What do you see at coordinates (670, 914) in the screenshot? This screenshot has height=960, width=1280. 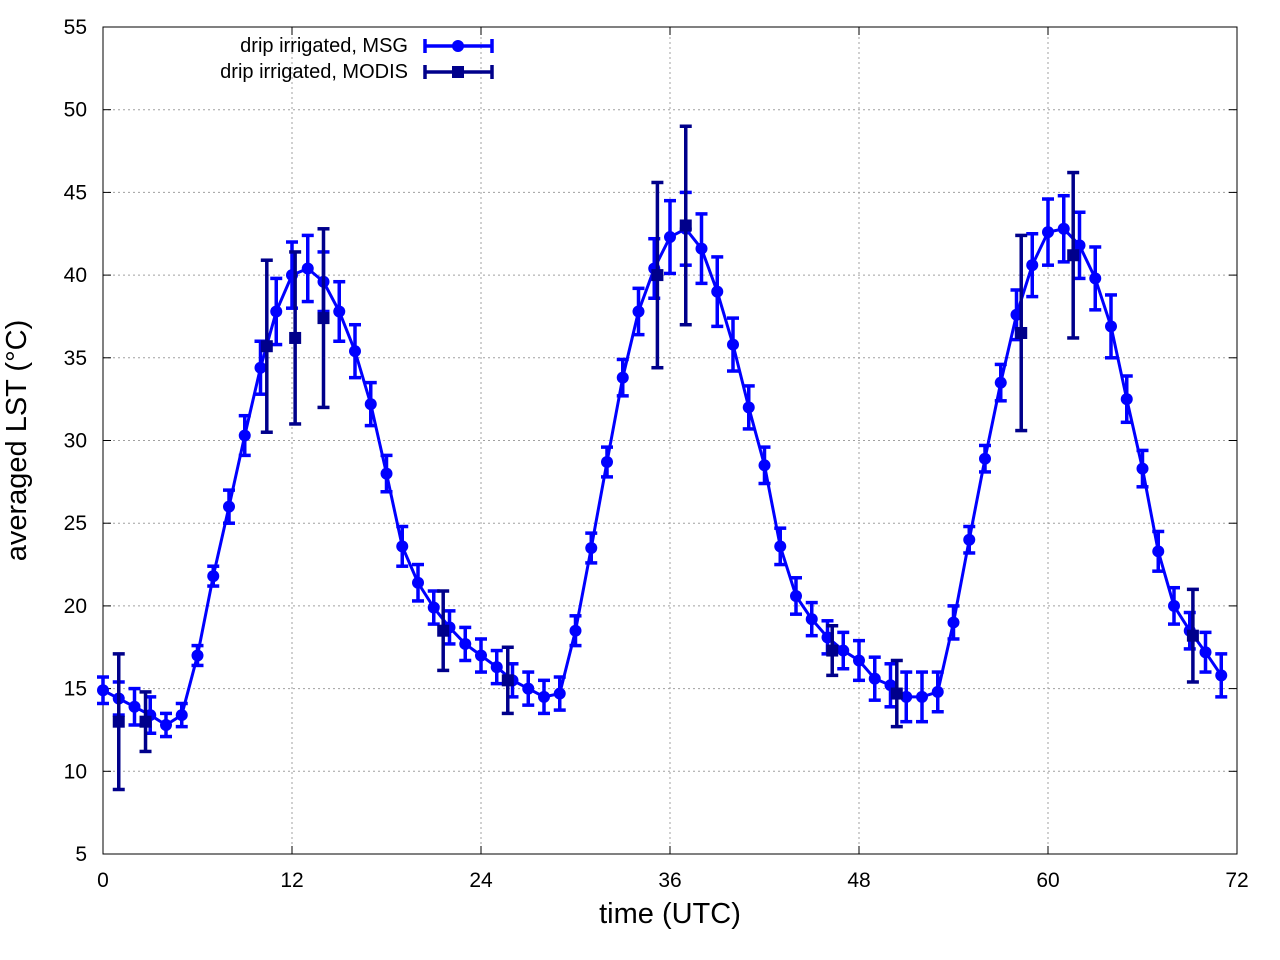 I see `x-axis-title: time (UTC)` at bounding box center [670, 914].